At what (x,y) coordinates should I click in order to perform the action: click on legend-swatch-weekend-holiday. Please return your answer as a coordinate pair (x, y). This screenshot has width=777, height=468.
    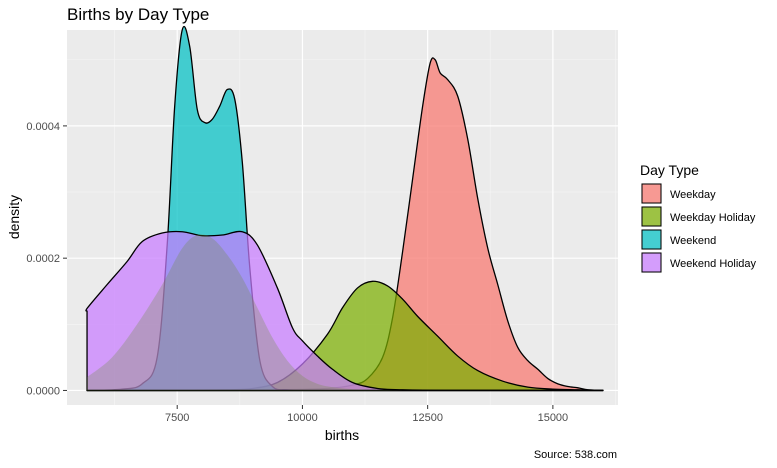
    Looking at the image, I should click on (651, 262).